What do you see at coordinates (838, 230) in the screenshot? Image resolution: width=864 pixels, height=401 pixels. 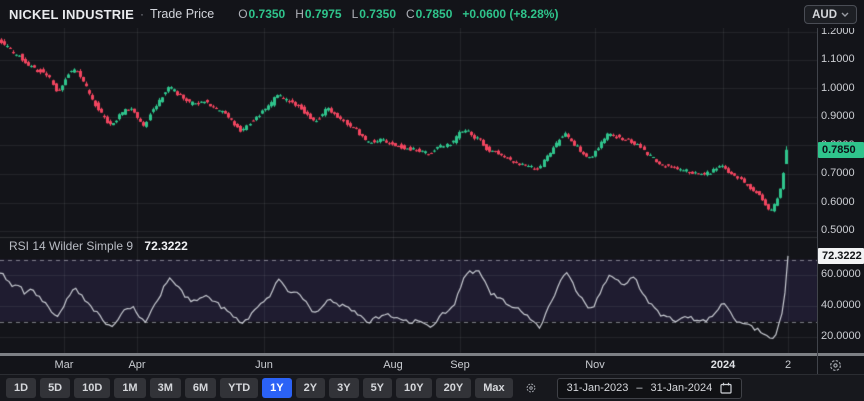 I see `price-axis-label: 0.5000` at bounding box center [838, 230].